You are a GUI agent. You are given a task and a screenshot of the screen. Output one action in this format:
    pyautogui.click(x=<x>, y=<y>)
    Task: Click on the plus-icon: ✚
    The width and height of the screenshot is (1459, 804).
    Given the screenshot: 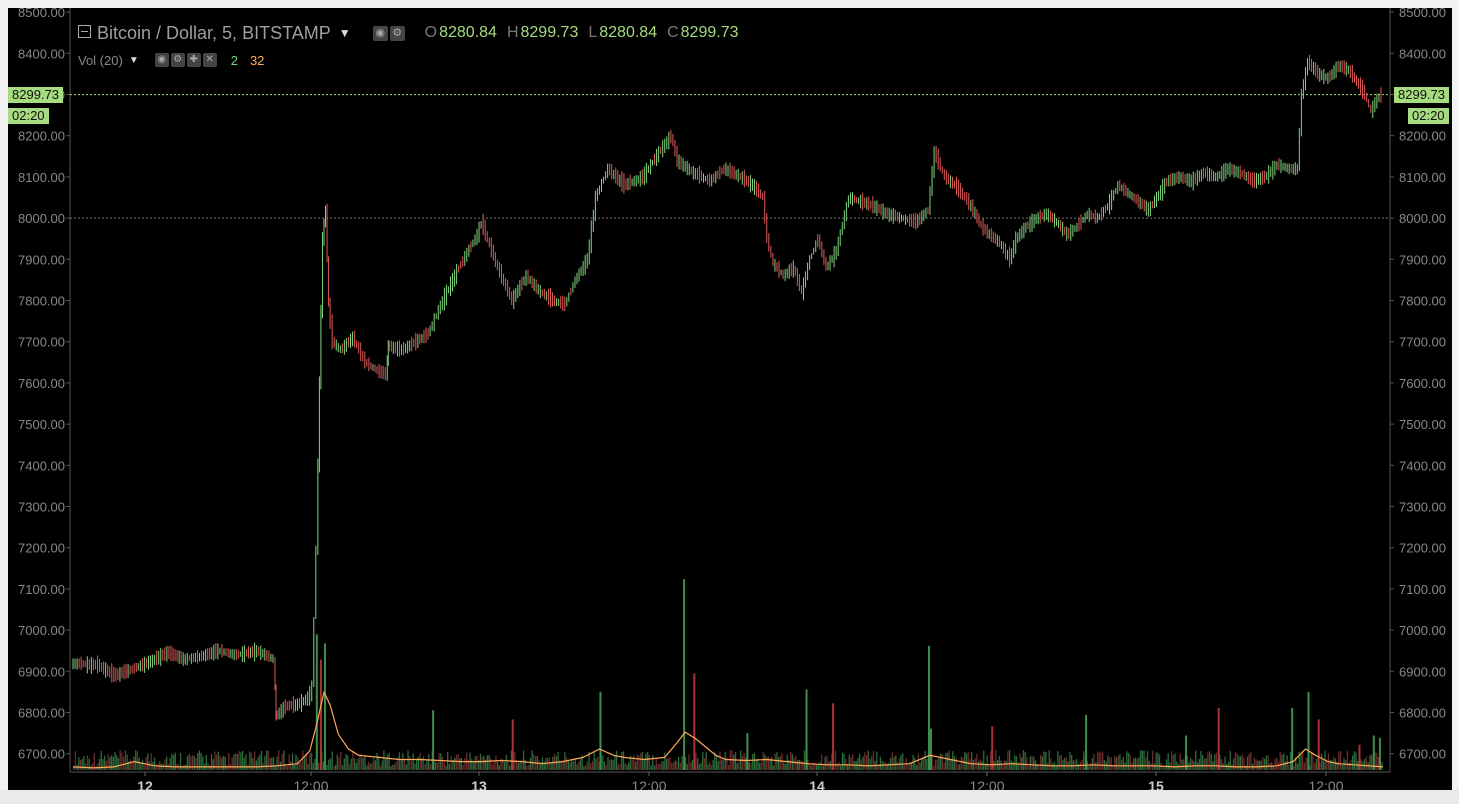 What is the action you would take?
    pyautogui.click(x=193, y=60)
    